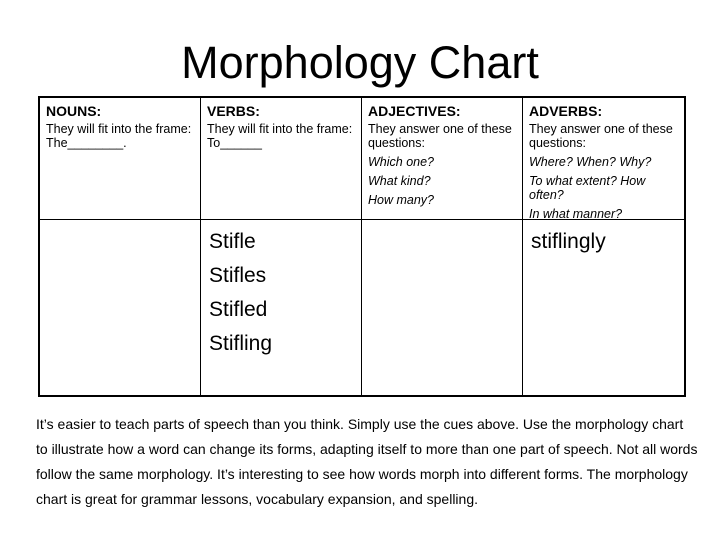 Image resolution: width=720 pixels, height=540 pixels. I want to click on example-cell-adjectives, so click(442, 307).